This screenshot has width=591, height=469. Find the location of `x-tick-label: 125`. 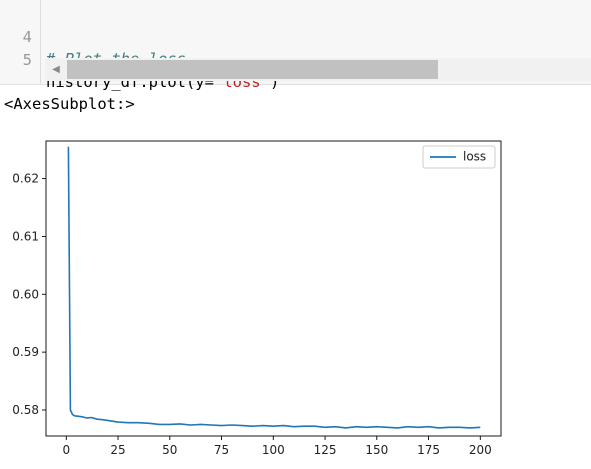

x-tick-label: 125 is located at coordinates (325, 450).